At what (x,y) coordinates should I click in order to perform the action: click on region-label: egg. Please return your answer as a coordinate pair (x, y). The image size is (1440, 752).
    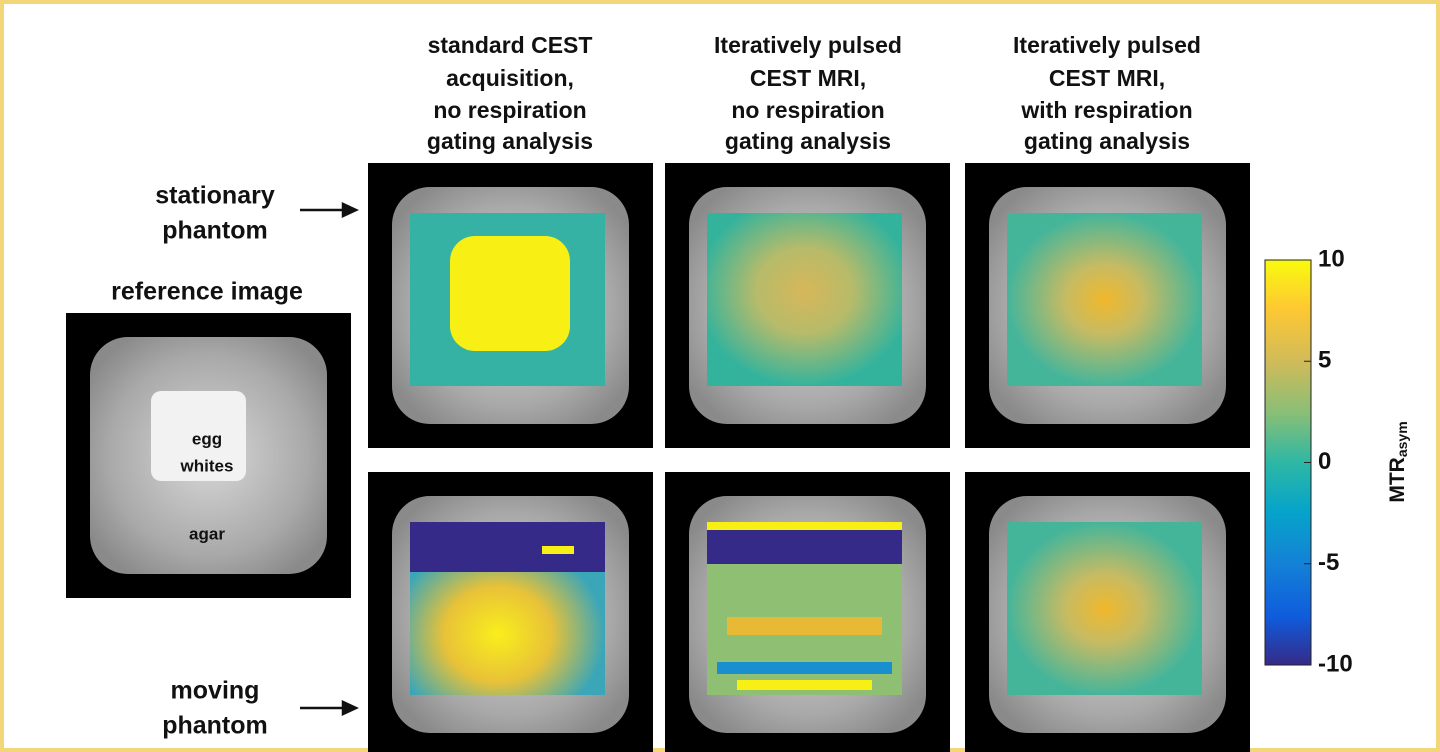
    Looking at the image, I should click on (207, 438).